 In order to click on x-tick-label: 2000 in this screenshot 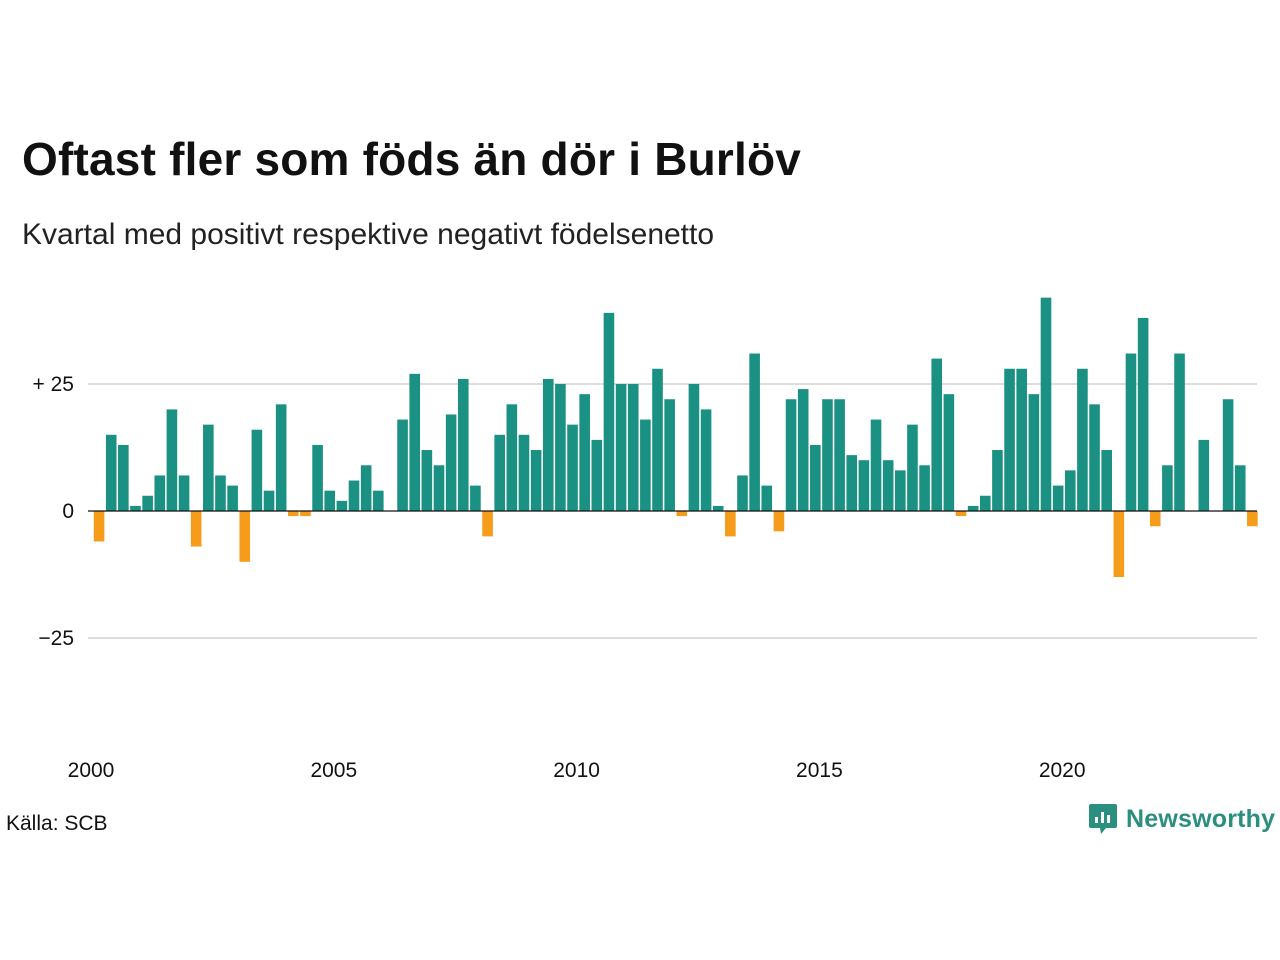, I will do `click(91, 770)`.